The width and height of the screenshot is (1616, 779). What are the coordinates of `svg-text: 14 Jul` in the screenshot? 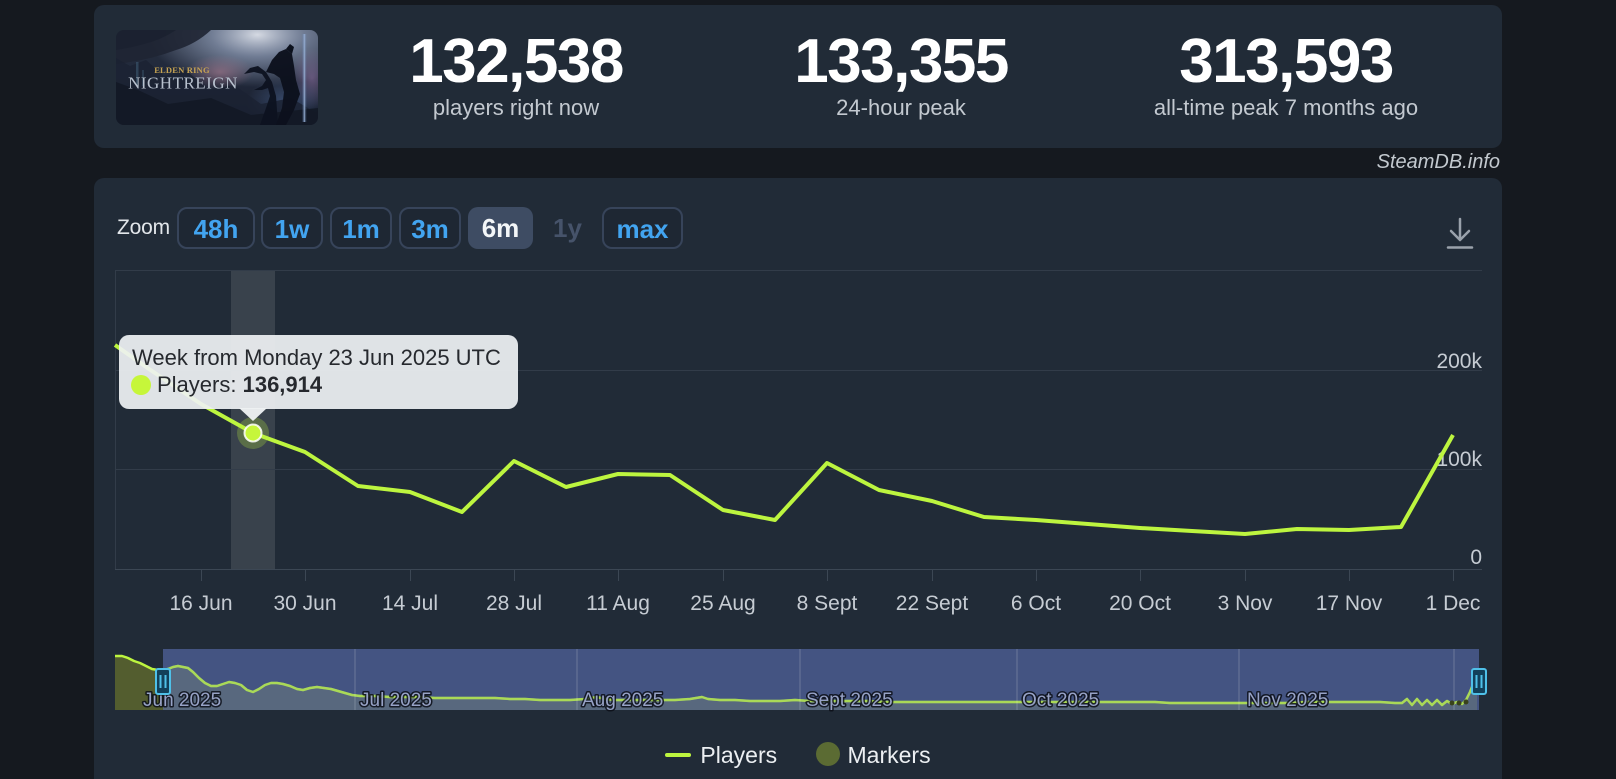 It's located at (410, 603).